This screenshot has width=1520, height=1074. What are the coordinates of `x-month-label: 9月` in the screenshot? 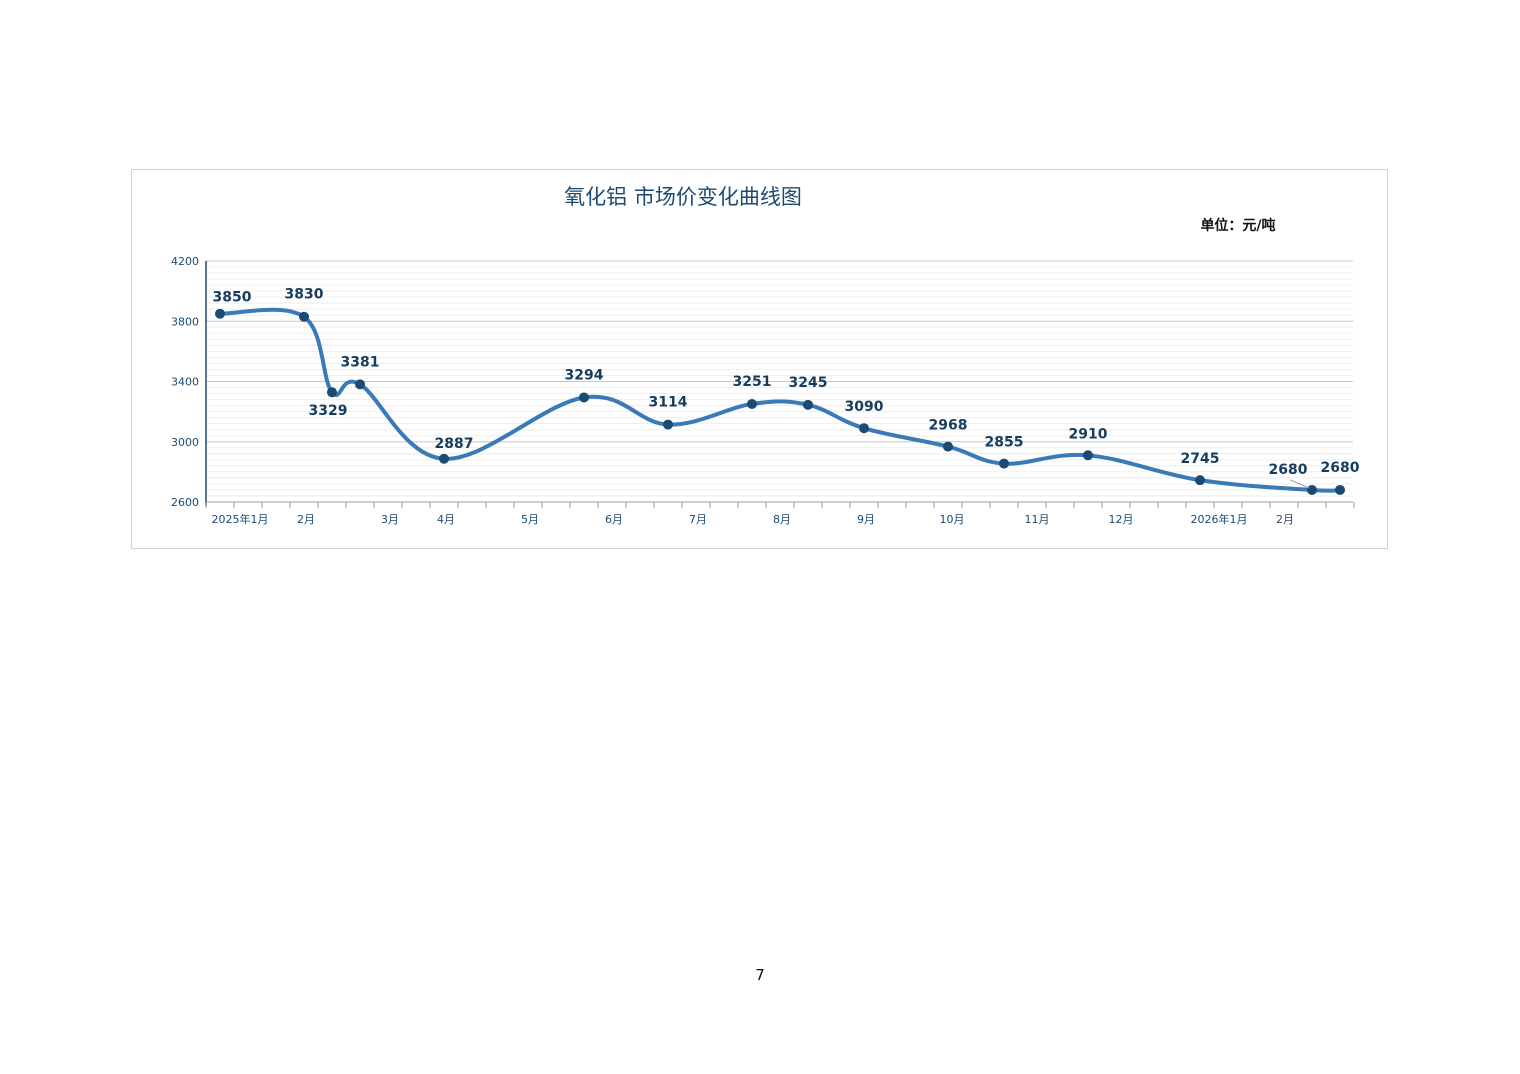 It's located at (866, 519).